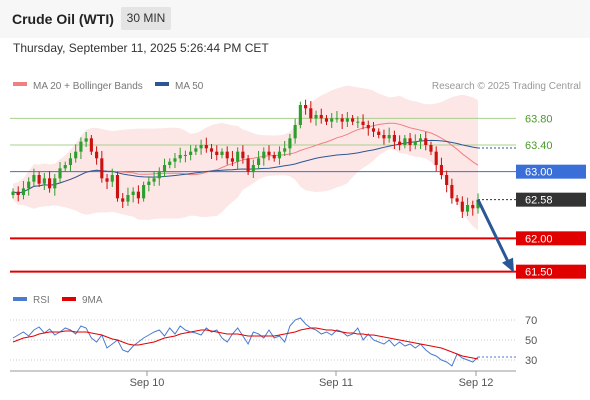 This screenshot has width=590, height=400. What do you see at coordinates (20, 299) in the screenshot?
I see `rsi-legend-swatch` at bounding box center [20, 299].